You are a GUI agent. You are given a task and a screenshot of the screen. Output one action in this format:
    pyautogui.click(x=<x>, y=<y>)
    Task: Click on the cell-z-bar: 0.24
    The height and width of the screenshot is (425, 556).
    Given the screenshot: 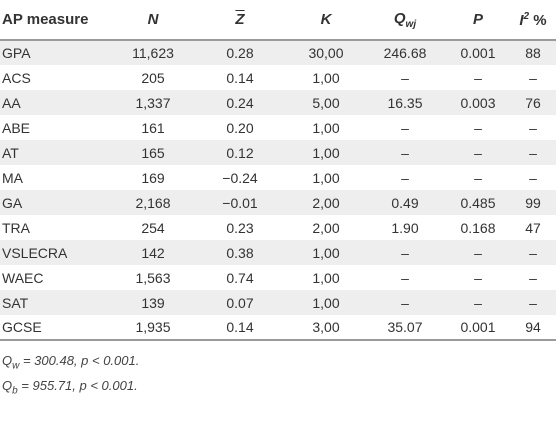 What is the action you would take?
    pyautogui.click(x=240, y=102)
    